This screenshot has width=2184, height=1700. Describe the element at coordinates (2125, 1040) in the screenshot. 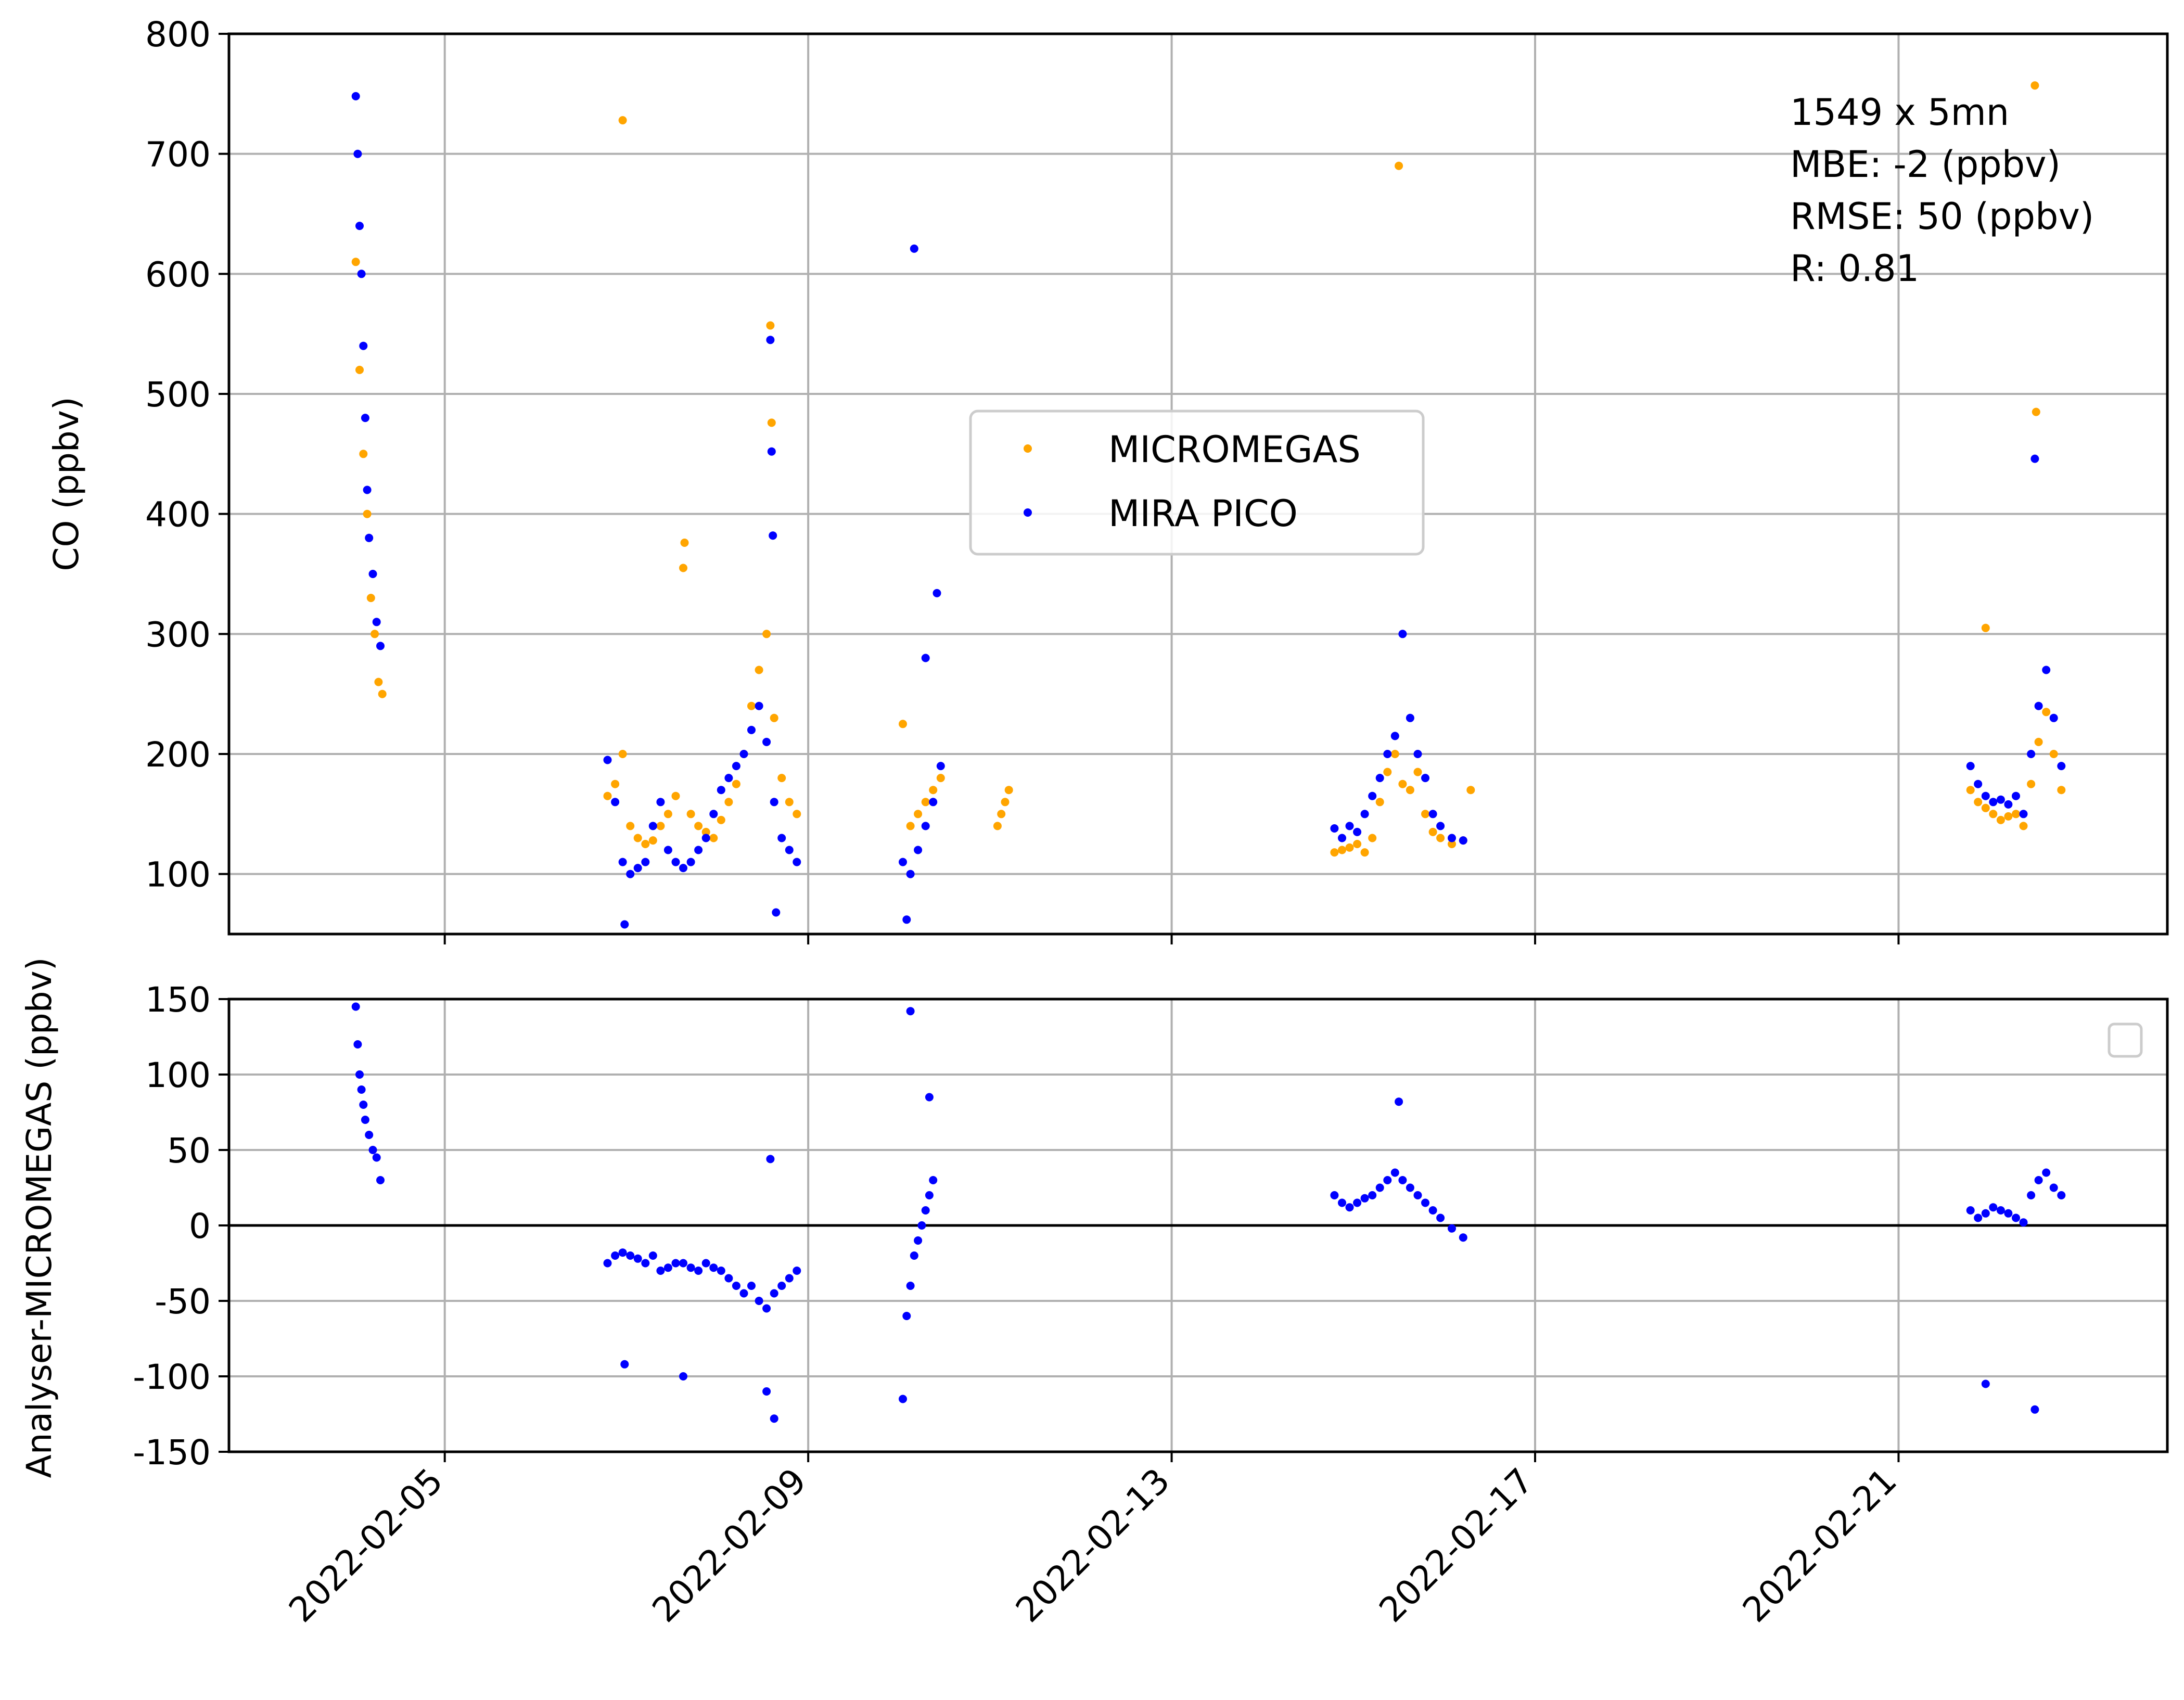

I see `empty-legend-box` at that location.